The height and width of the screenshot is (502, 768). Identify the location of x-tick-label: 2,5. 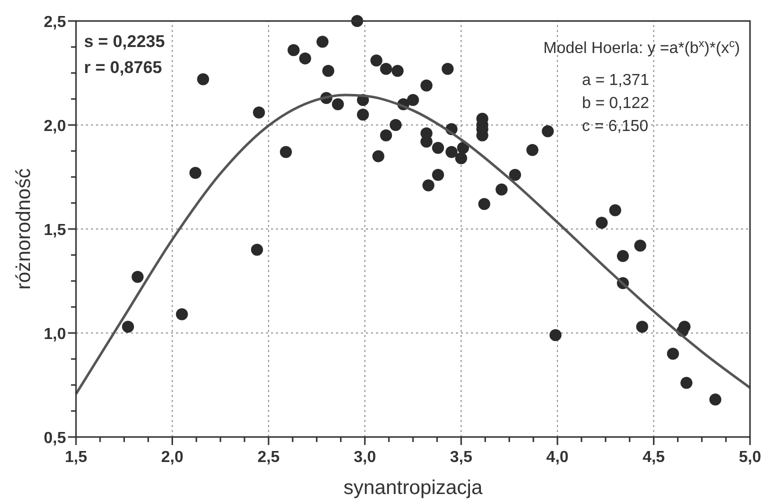
(268, 457).